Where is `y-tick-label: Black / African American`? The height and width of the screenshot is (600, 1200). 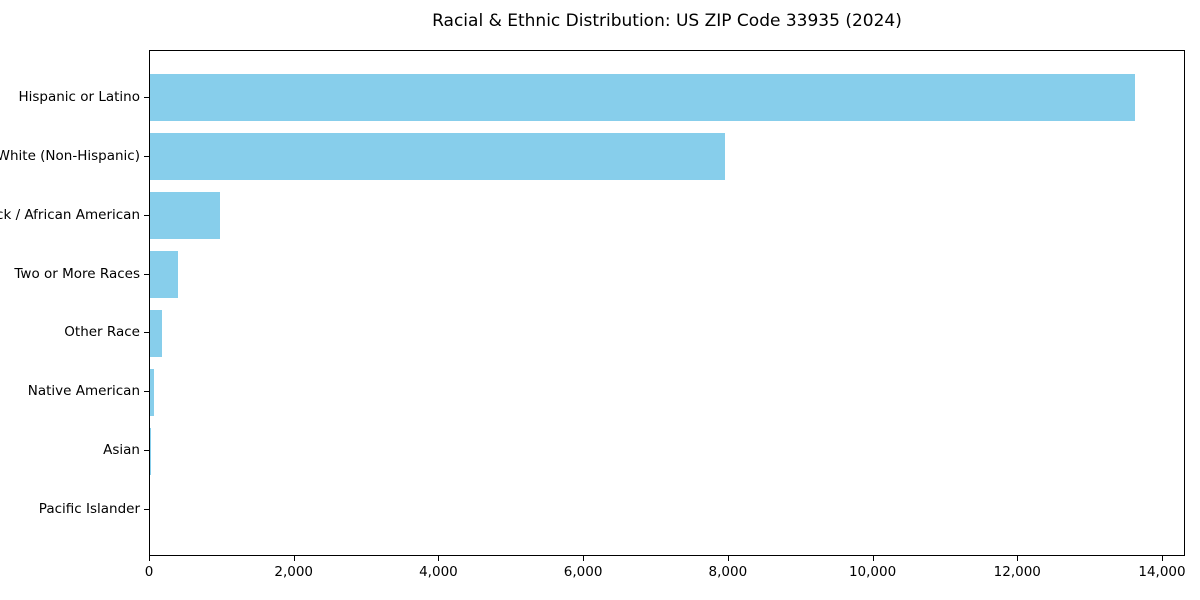 y-tick-label: Black / African American is located at coordinates (70, 214).